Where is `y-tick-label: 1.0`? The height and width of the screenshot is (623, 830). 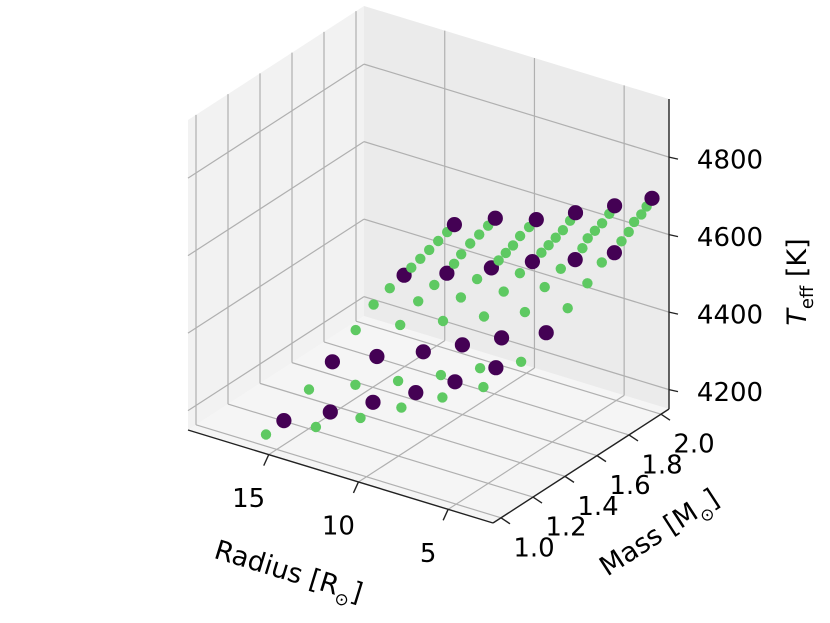
y-tick-label: 1.0 is located at coordinates (533, 548).